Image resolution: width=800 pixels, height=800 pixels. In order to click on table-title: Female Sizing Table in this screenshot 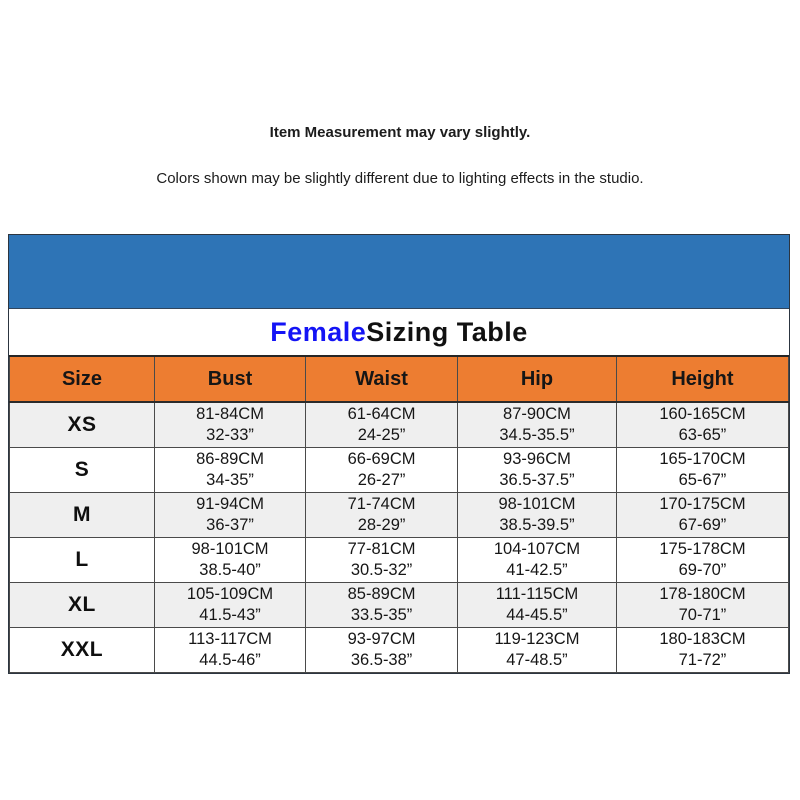, I will do `click(399, 332)`.